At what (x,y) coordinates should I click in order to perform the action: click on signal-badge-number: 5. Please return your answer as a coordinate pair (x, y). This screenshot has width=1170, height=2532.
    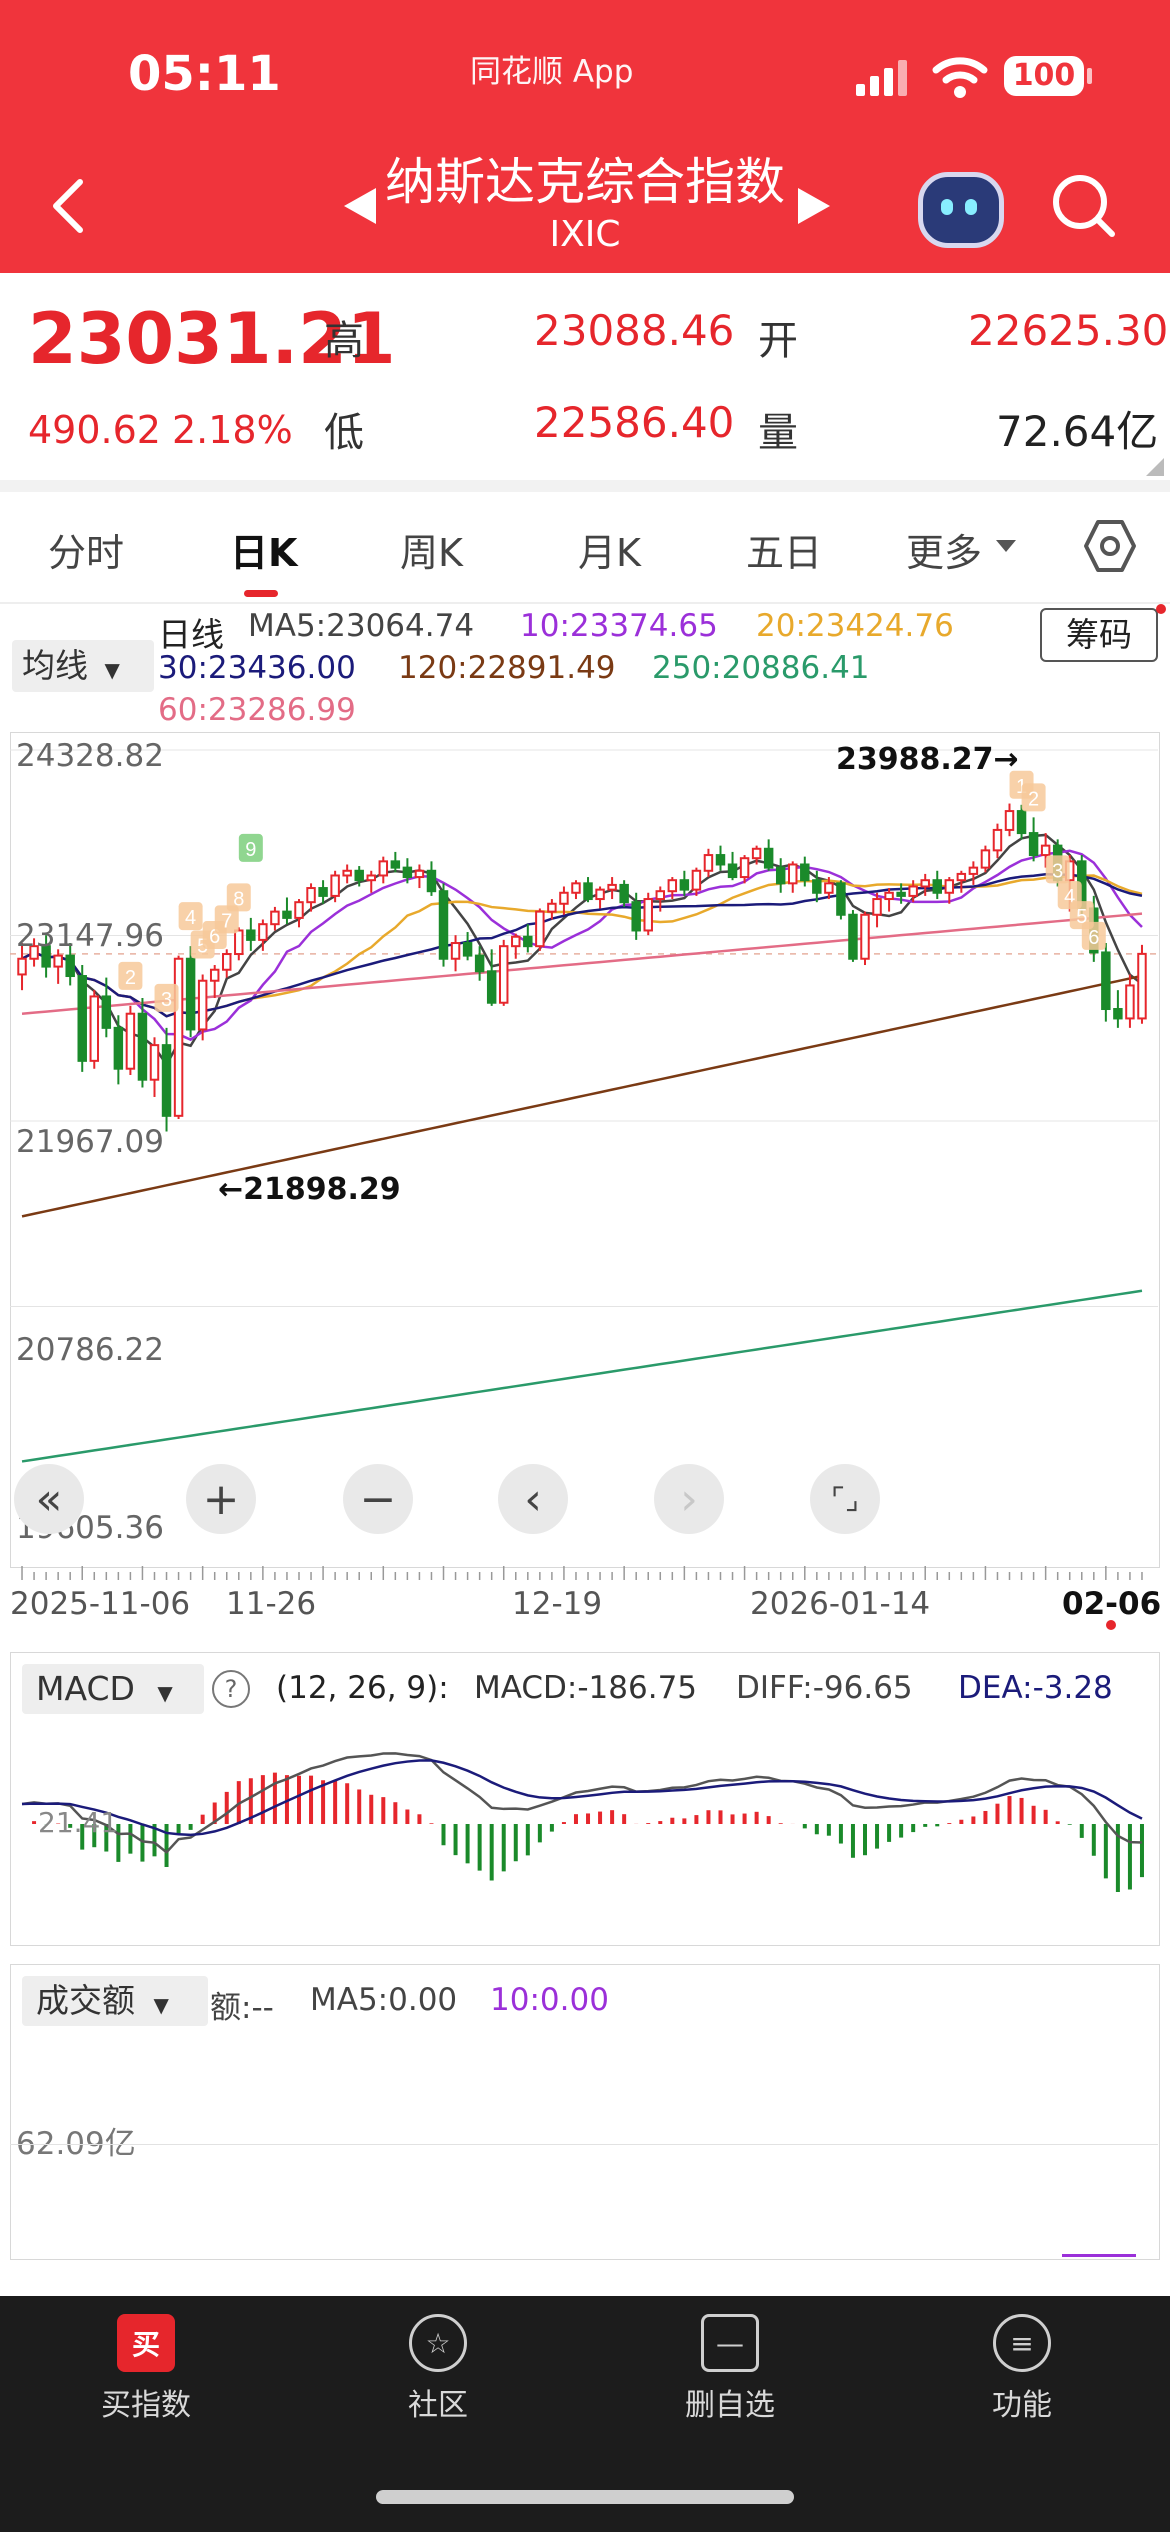
    Looking at the image, I should click on (202, 946).